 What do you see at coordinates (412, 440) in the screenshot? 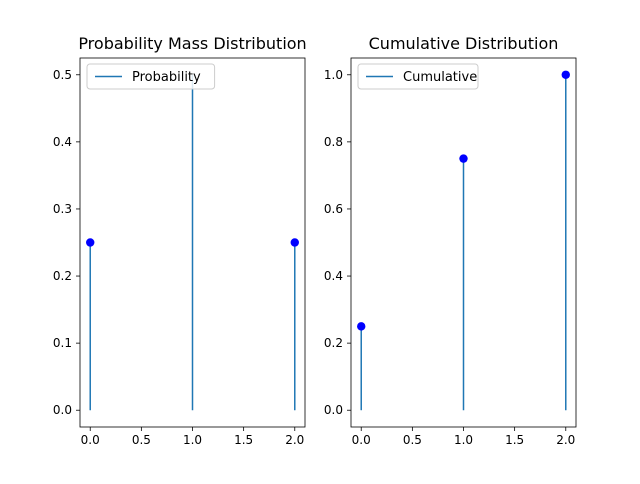
I see `cdf-x-tick-label: 0.5` at bounding box center [412, 440].